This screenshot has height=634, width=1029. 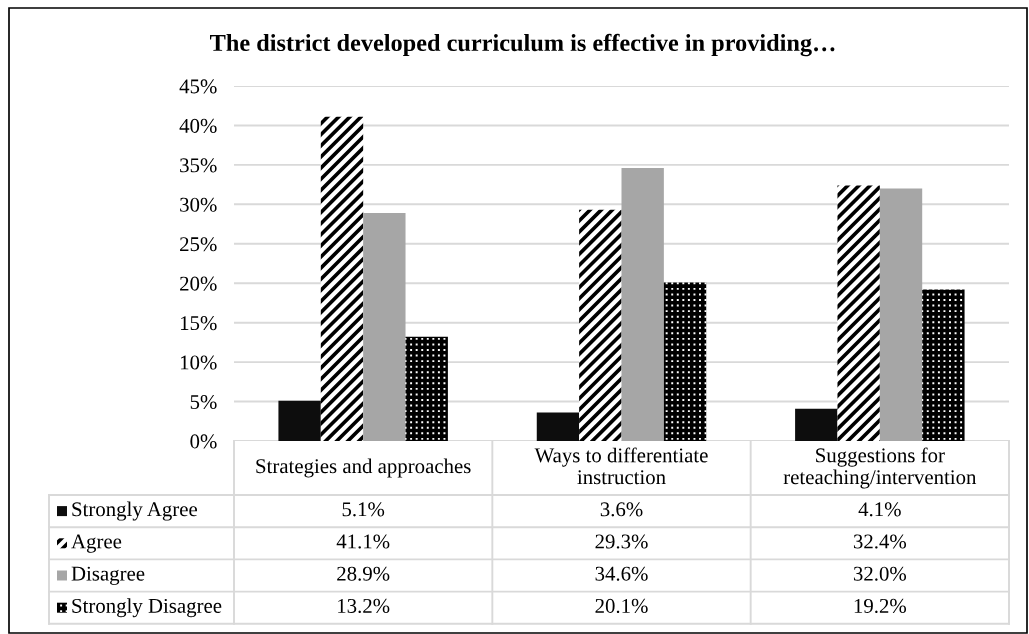 What do you see at coordinates (363, 509) in the screenshot?
I see `data-label: 5.1%` at bounding box center [363, 509].